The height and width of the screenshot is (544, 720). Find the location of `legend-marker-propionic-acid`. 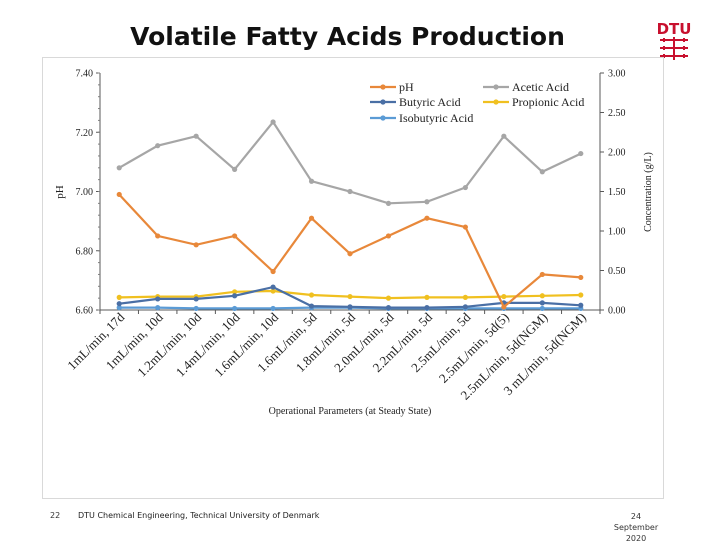

legend-marker-propionic-acid is located at coordinates (496, 102).